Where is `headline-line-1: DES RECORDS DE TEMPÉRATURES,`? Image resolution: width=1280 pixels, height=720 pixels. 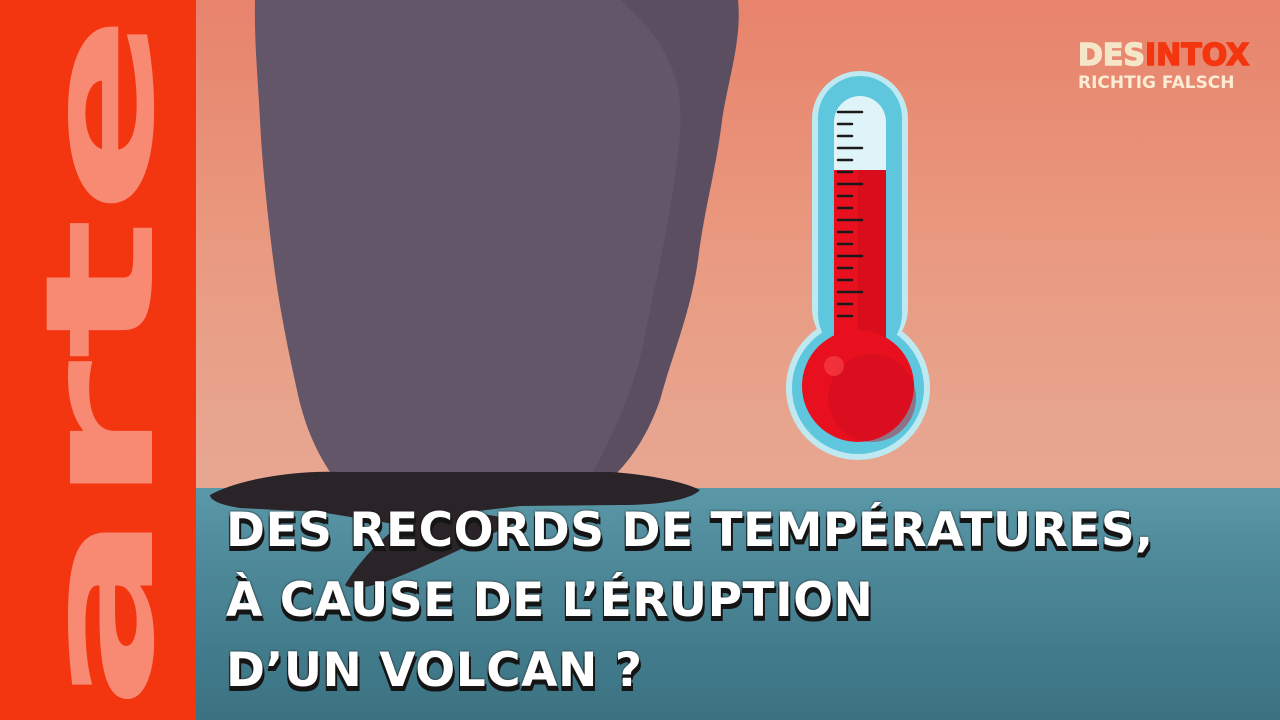 headline-line-1: DES RECORDS DE TEMPÉRATURES, is located at coordinates (690, 530).